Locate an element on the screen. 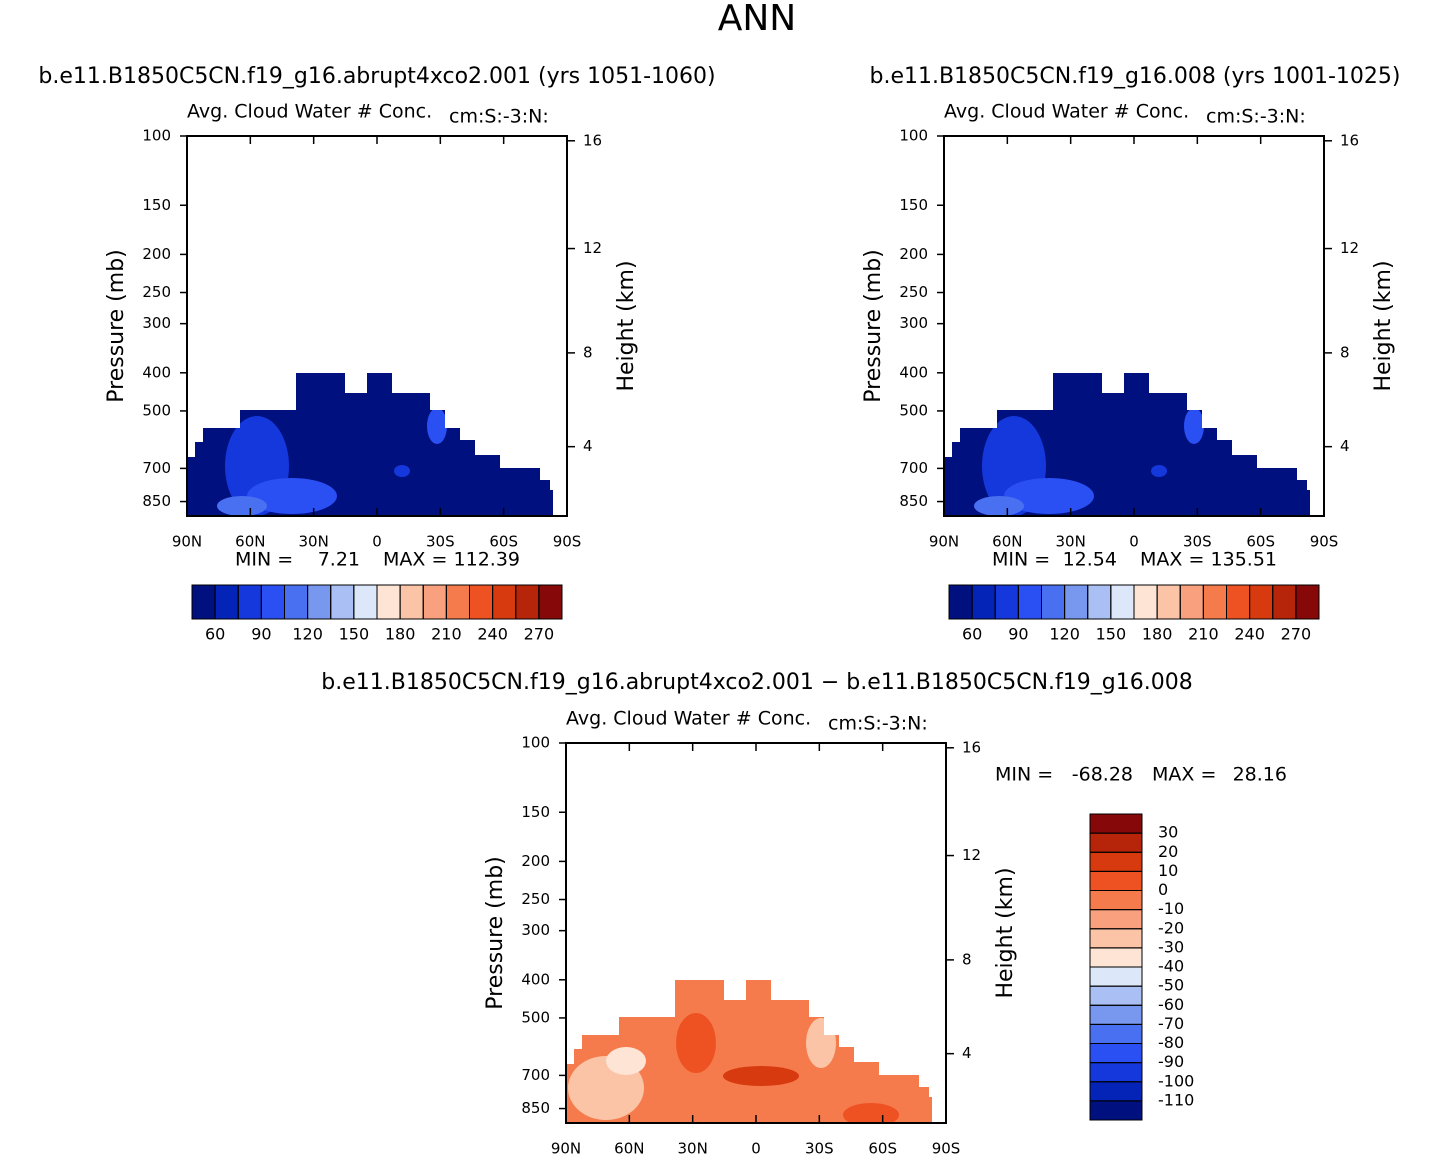  colorbar-label: -80 is located at coordinates (1171, 1042).